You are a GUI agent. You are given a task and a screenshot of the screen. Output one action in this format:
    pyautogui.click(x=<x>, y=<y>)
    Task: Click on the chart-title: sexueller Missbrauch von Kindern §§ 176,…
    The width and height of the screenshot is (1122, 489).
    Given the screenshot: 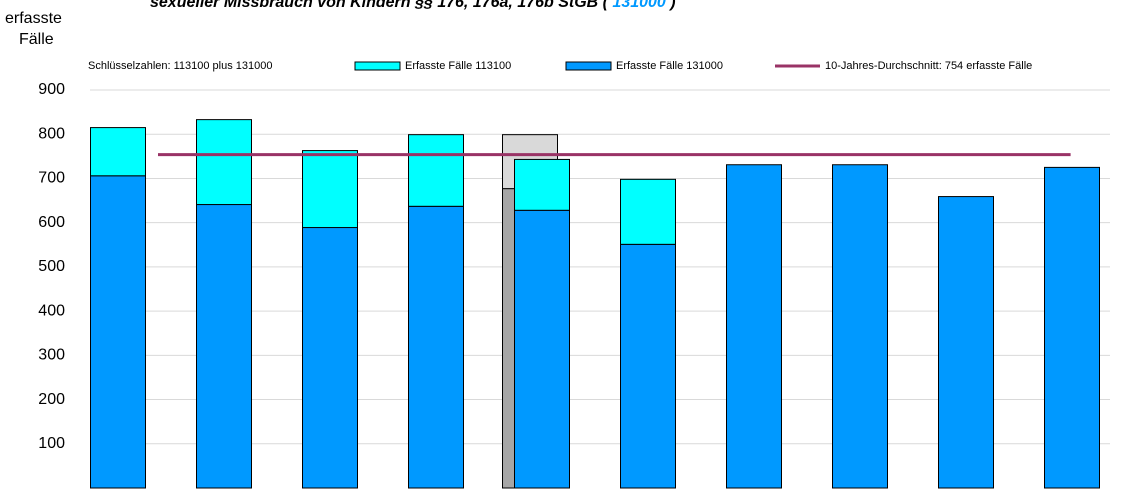 What is the action you would take?
    pyautogui.click(x=413, y=5)
    